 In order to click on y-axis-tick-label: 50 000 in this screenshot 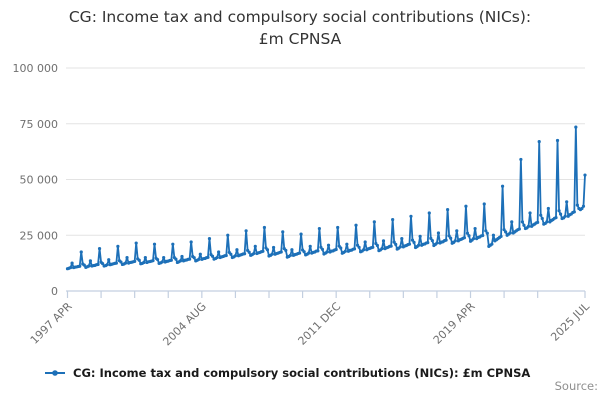, I will do `click(39, 180)`.